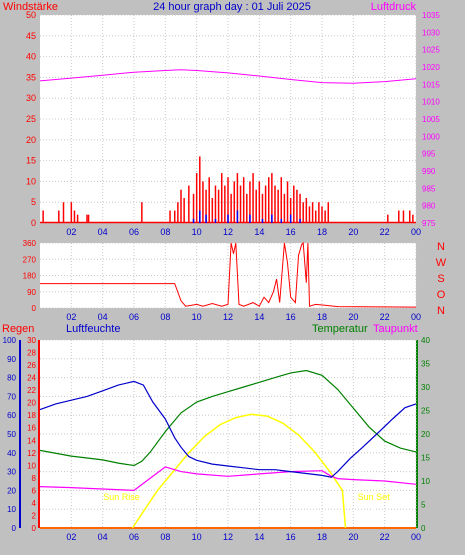 The height and width of the screenshot is (555, 465). I want to click on dir-label-n-bottom: N, so click(441, 311).